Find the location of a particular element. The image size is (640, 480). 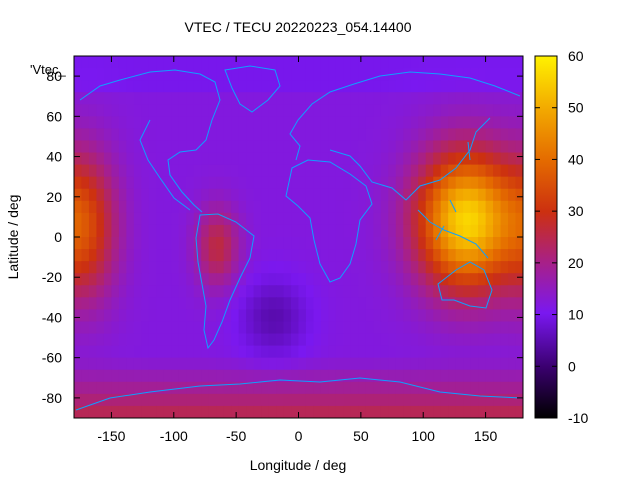

x-tick-label: 50 is located at coordinates (361, 436).